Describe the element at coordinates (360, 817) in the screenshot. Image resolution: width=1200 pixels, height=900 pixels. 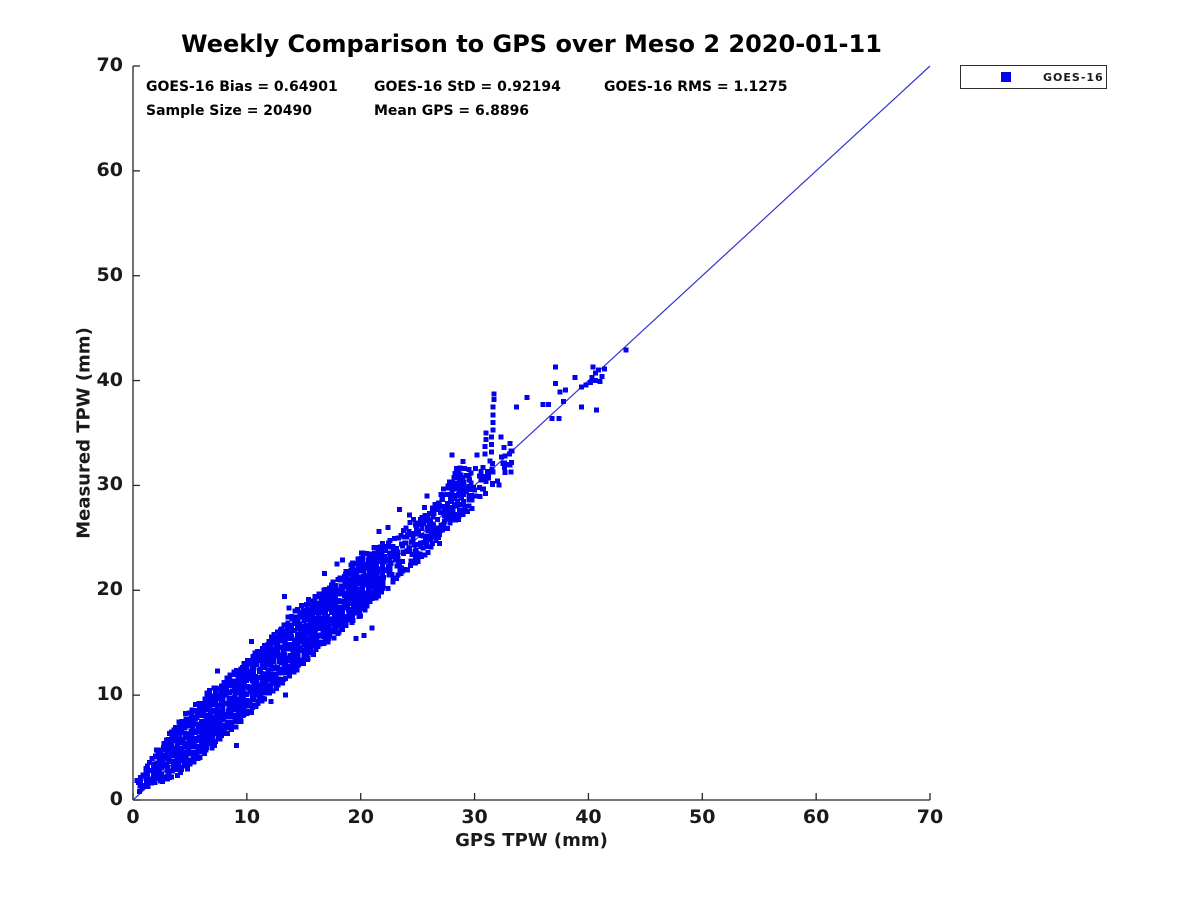
I see `x-tick-label: 20` at that location.